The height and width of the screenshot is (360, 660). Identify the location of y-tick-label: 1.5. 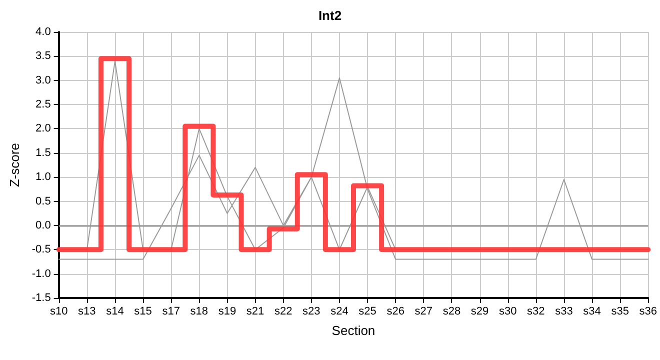
(43, 152).